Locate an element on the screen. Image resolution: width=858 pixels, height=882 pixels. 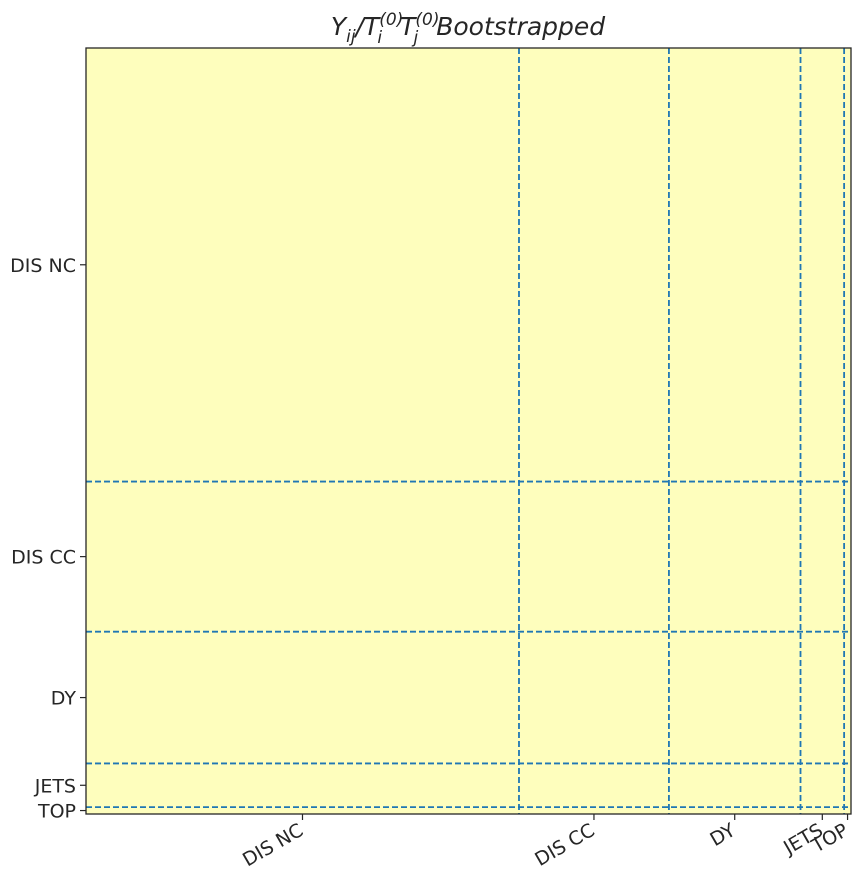
title-symbol-subscript: ij is located at coordinates (351, 37).